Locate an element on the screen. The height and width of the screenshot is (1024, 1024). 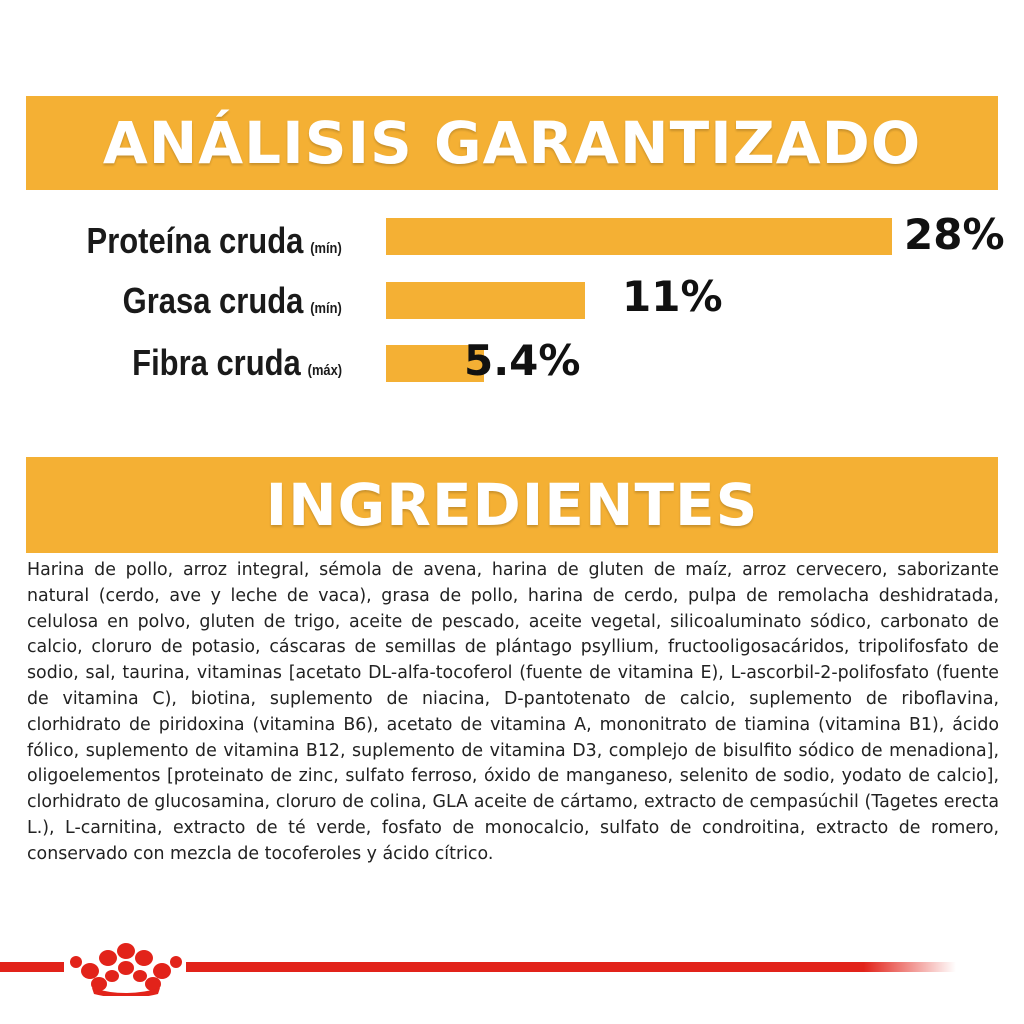
protein-label-text: Proteína cruda is located at coordinates (195, 240).